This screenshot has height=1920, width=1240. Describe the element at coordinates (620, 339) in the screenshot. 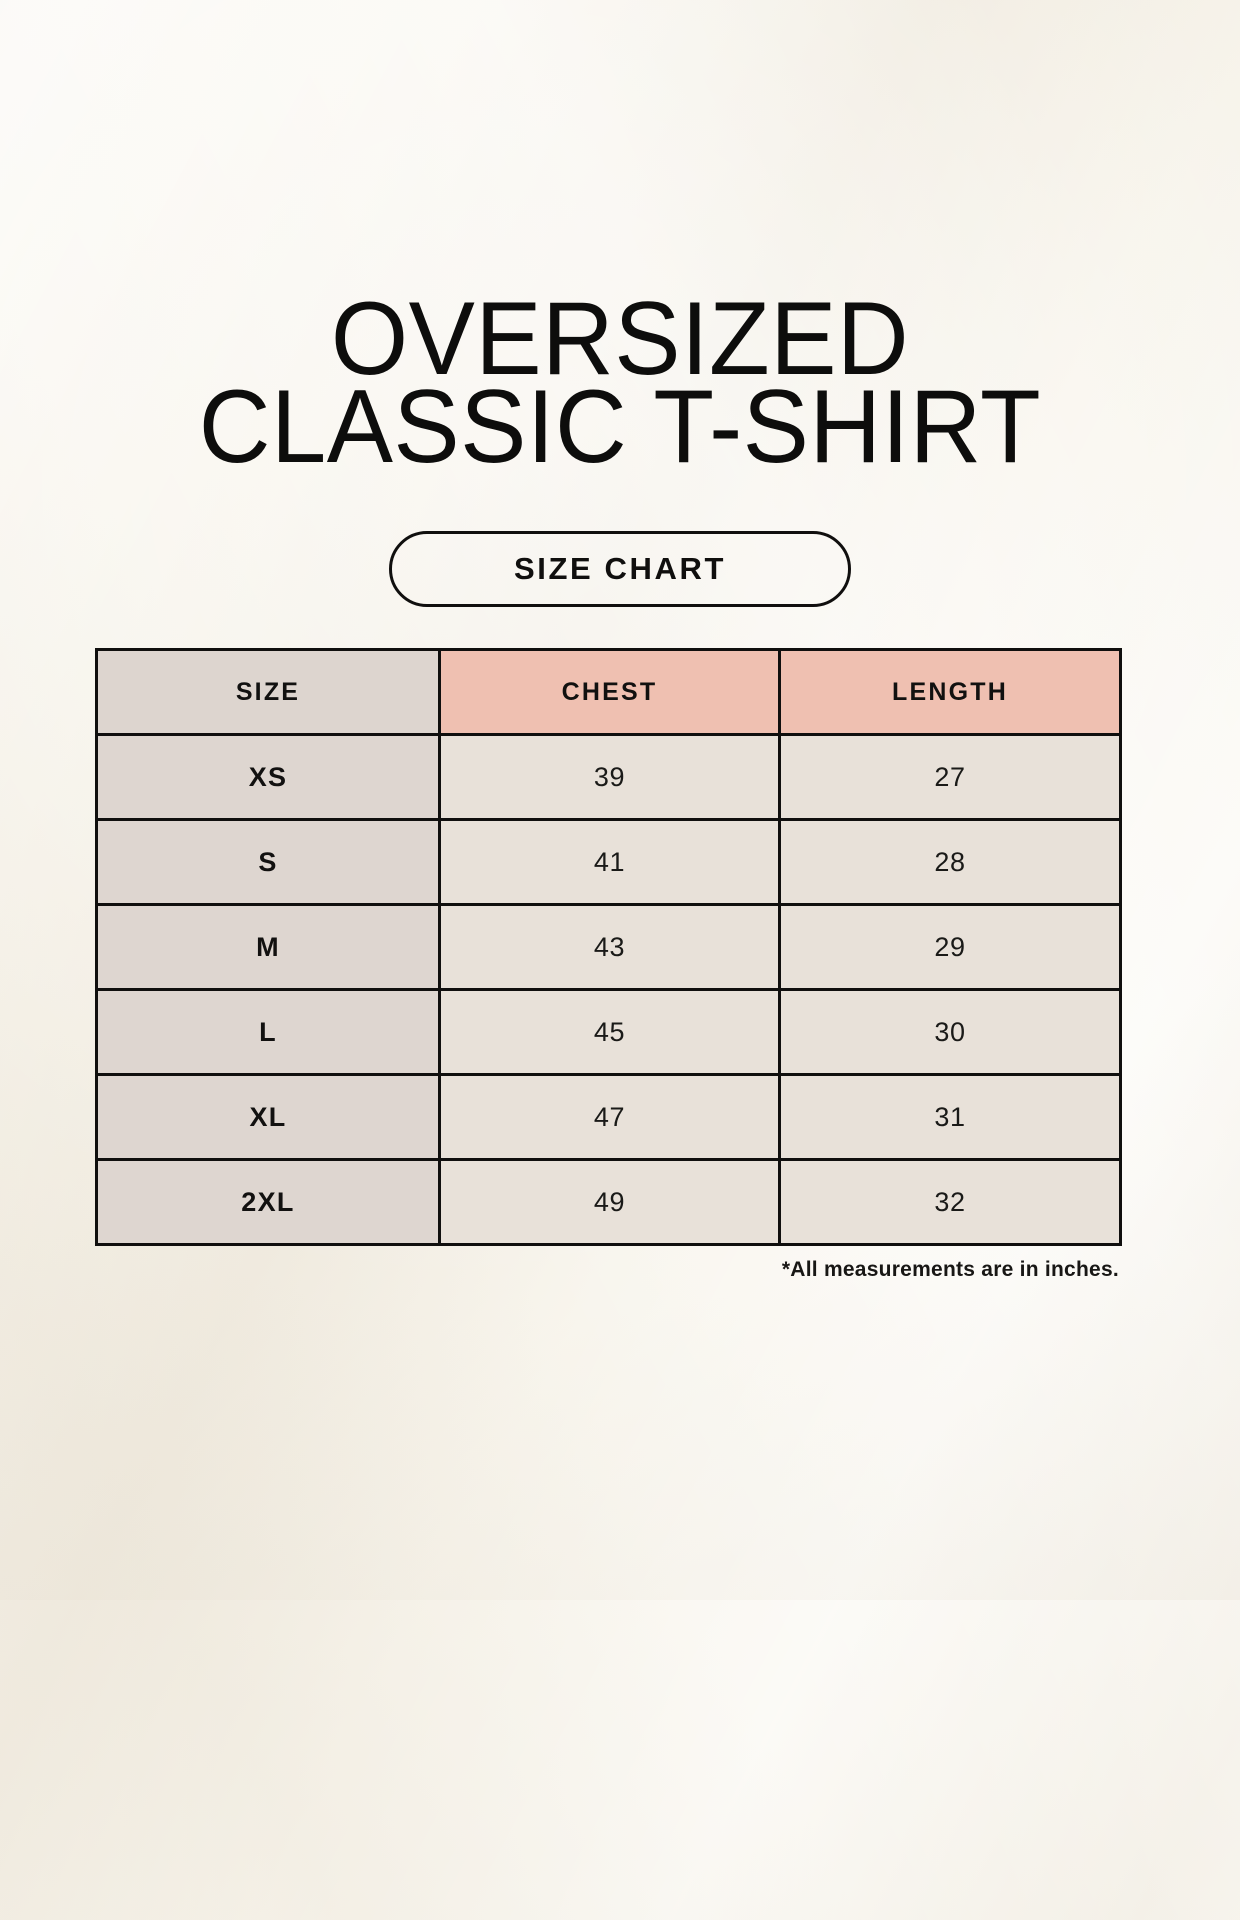

I see `page-title-line-1: OVERSIZED` at that location.